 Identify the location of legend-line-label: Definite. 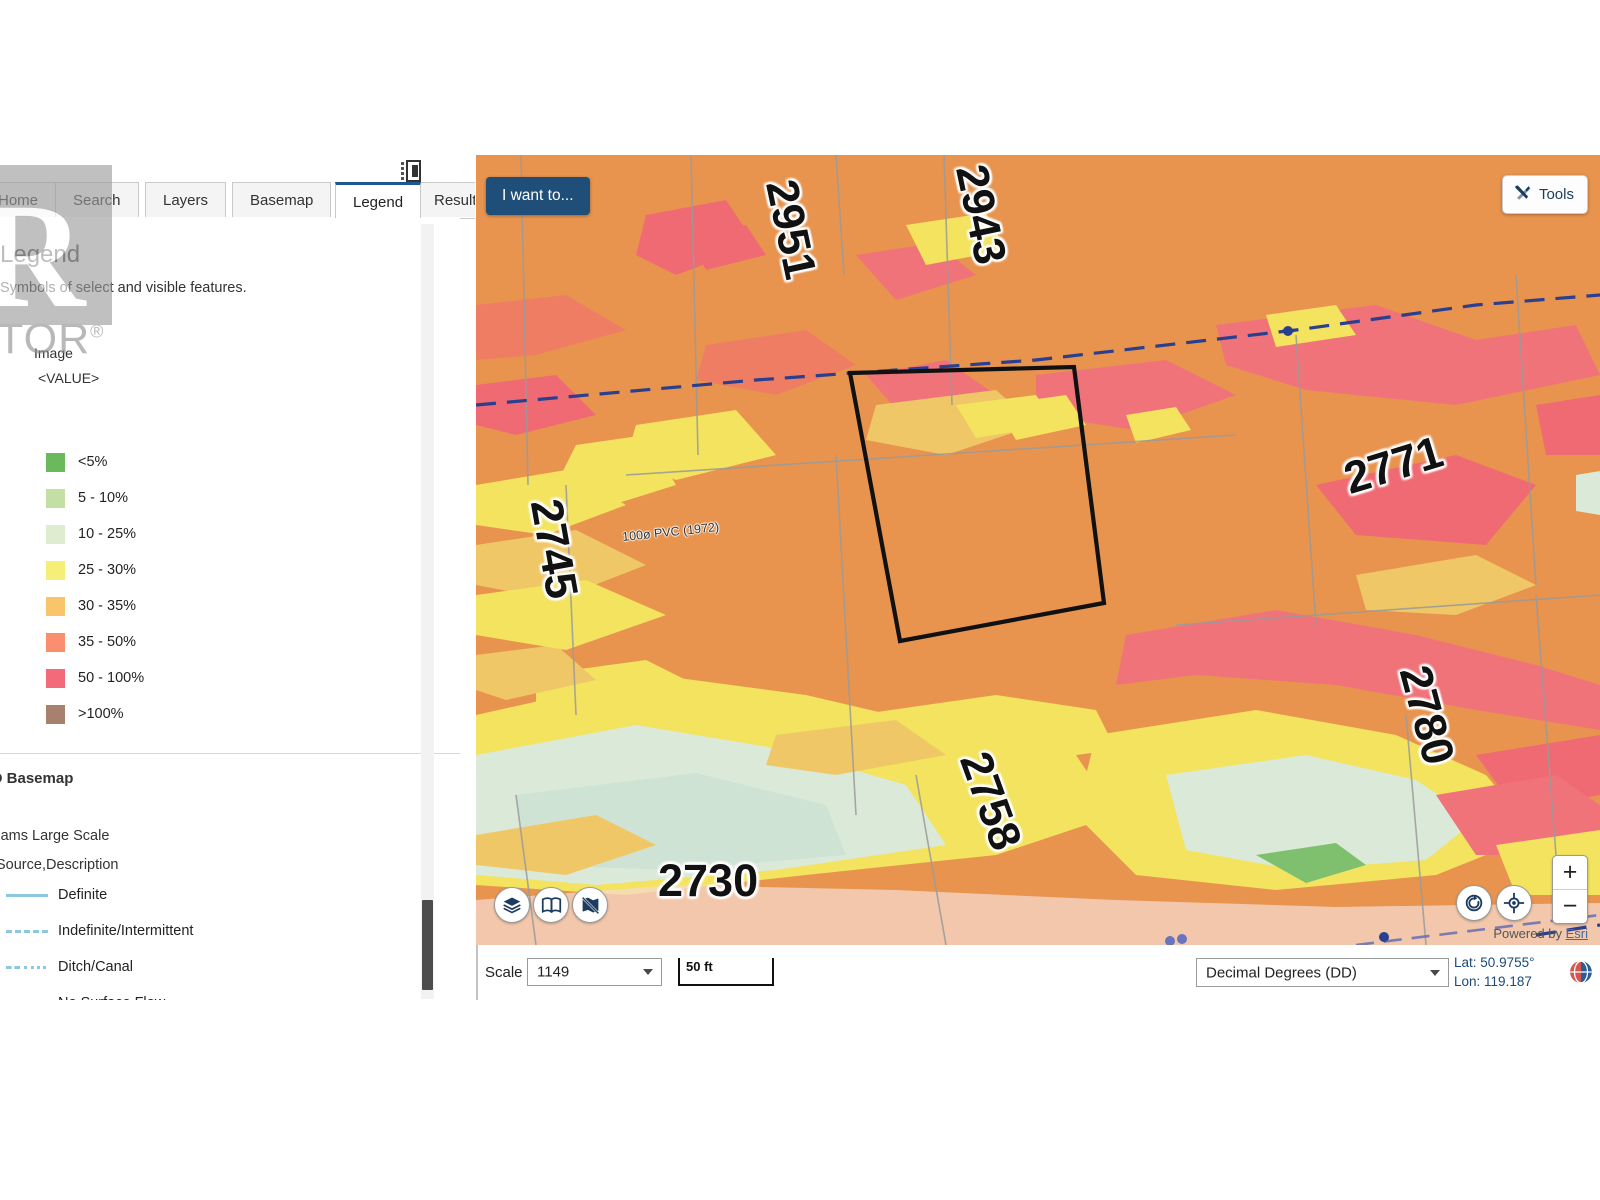
(83, 895).